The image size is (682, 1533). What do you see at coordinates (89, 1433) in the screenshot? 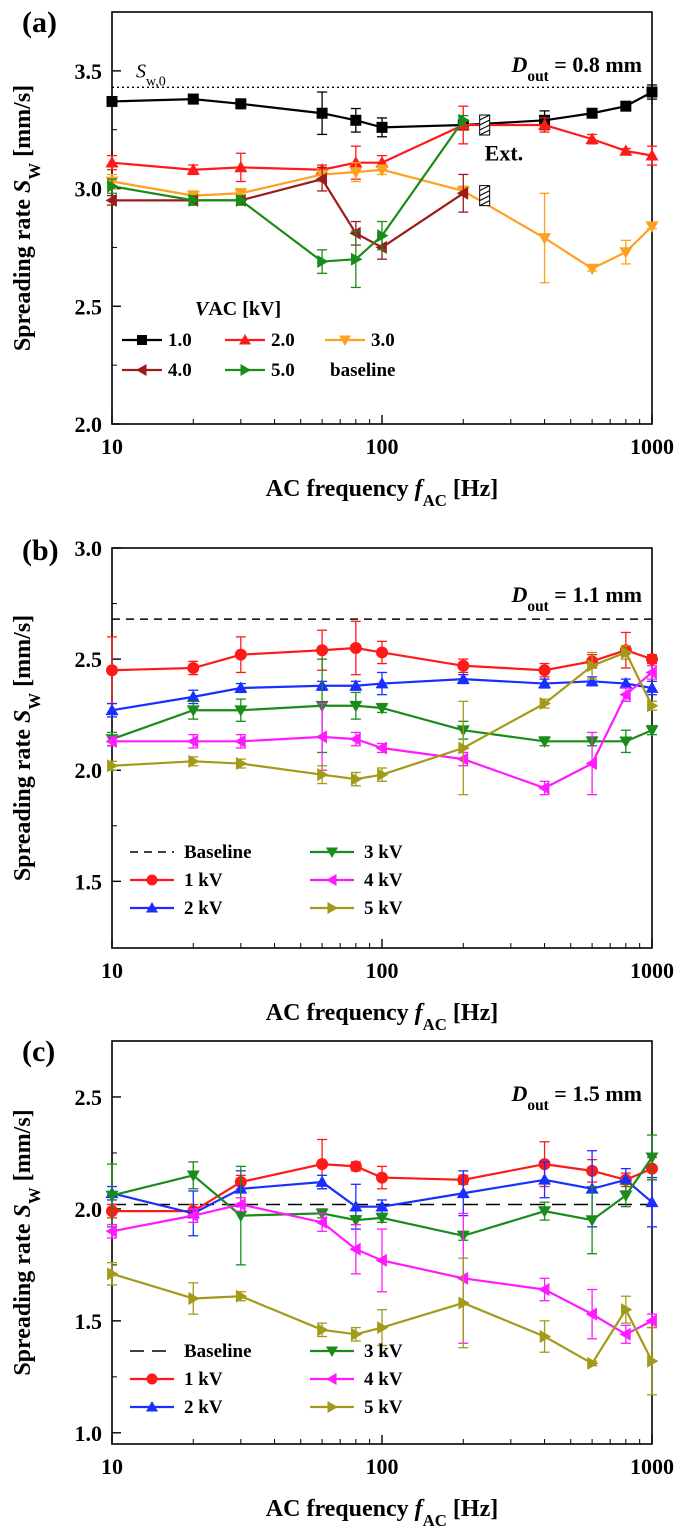
I see `y-tick-label: 1.0` at bounding box center [89, 1433].